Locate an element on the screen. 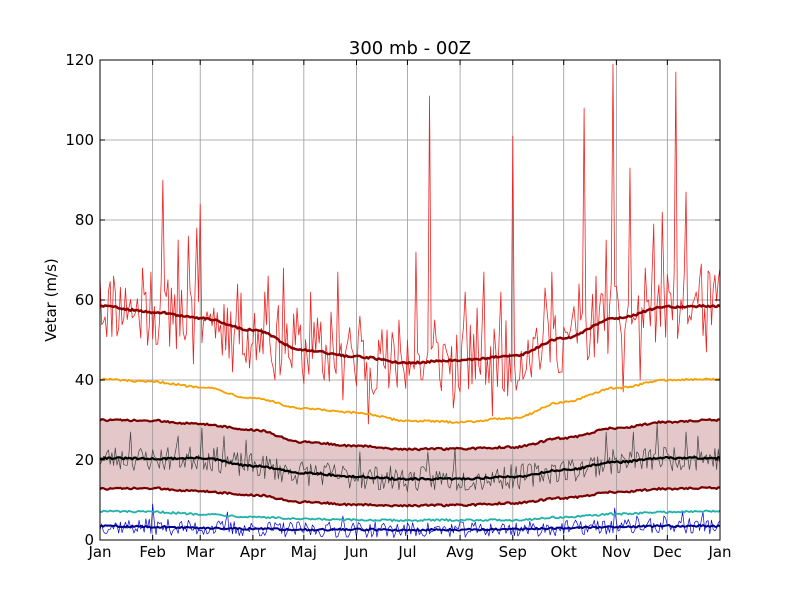 The image size is (800, 600). x-tick-label: Apr is located at coordinates (253, 552).